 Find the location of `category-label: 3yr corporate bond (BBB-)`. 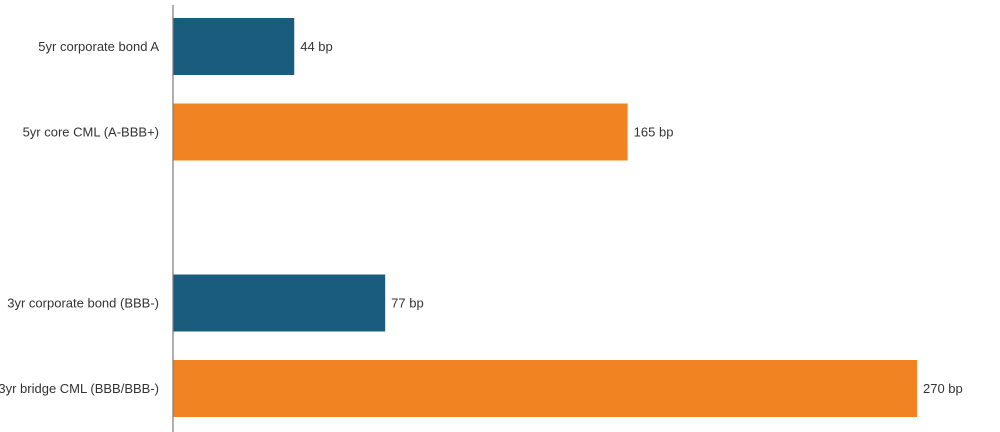

category-label: 3yr corporate bond (BBB-) is located at coordinates (83, 303).